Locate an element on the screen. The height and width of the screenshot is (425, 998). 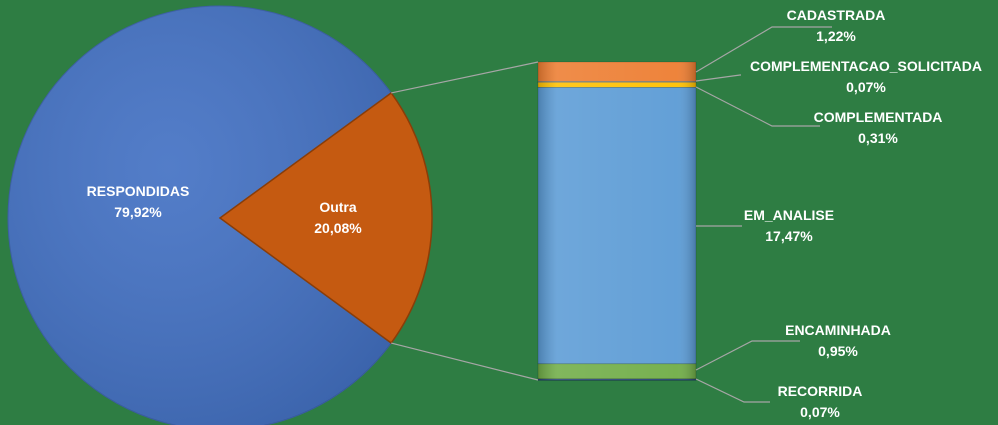
bar-label-recorrida: RECORRIDA is located at coordinates (820, 391).